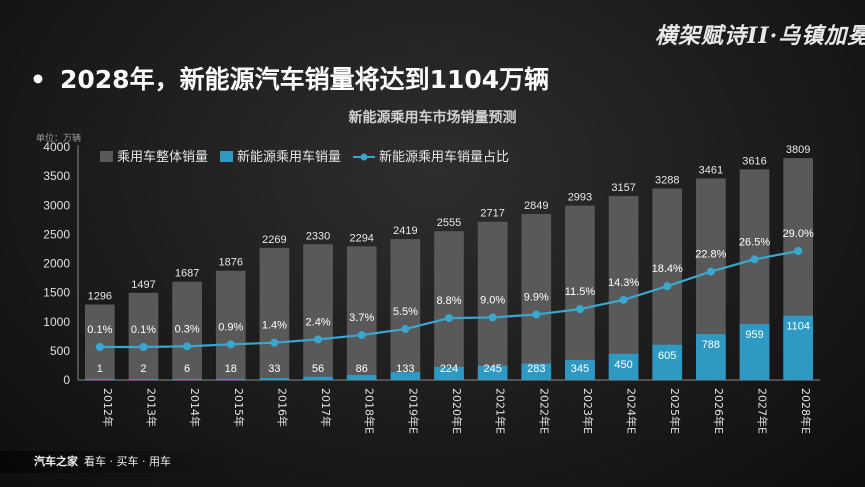 The image size is (865, 487). Describe the element at coordinates (187, 329) in the screenshot. I see `ev-share-label: 0.3%` at that location.